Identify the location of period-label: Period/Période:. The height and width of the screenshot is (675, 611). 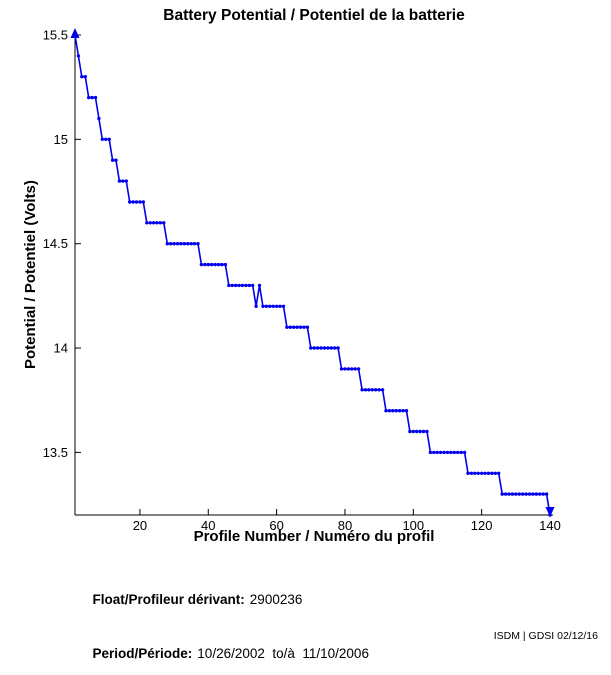
(142, 653).